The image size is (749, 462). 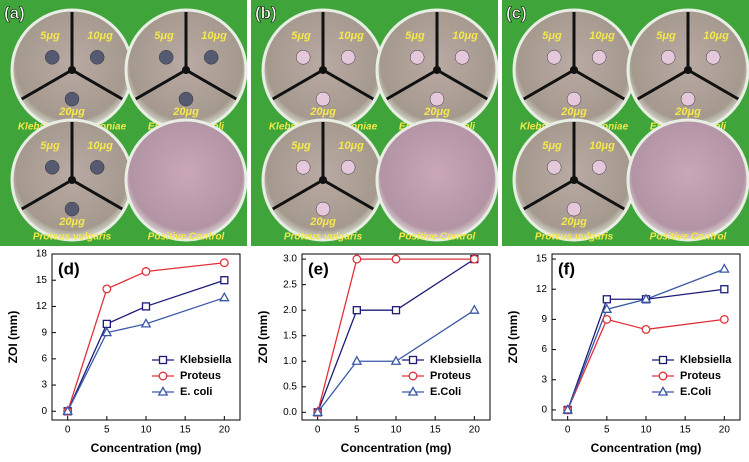 I want to click on y-tick-label: 0, so click(x=44, y=411).